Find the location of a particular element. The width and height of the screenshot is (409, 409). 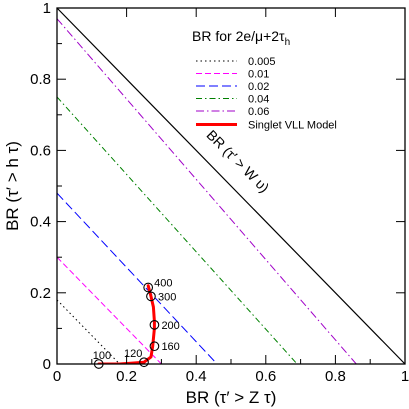

mass-label-400: 400 is located at coordinates (163, 283).